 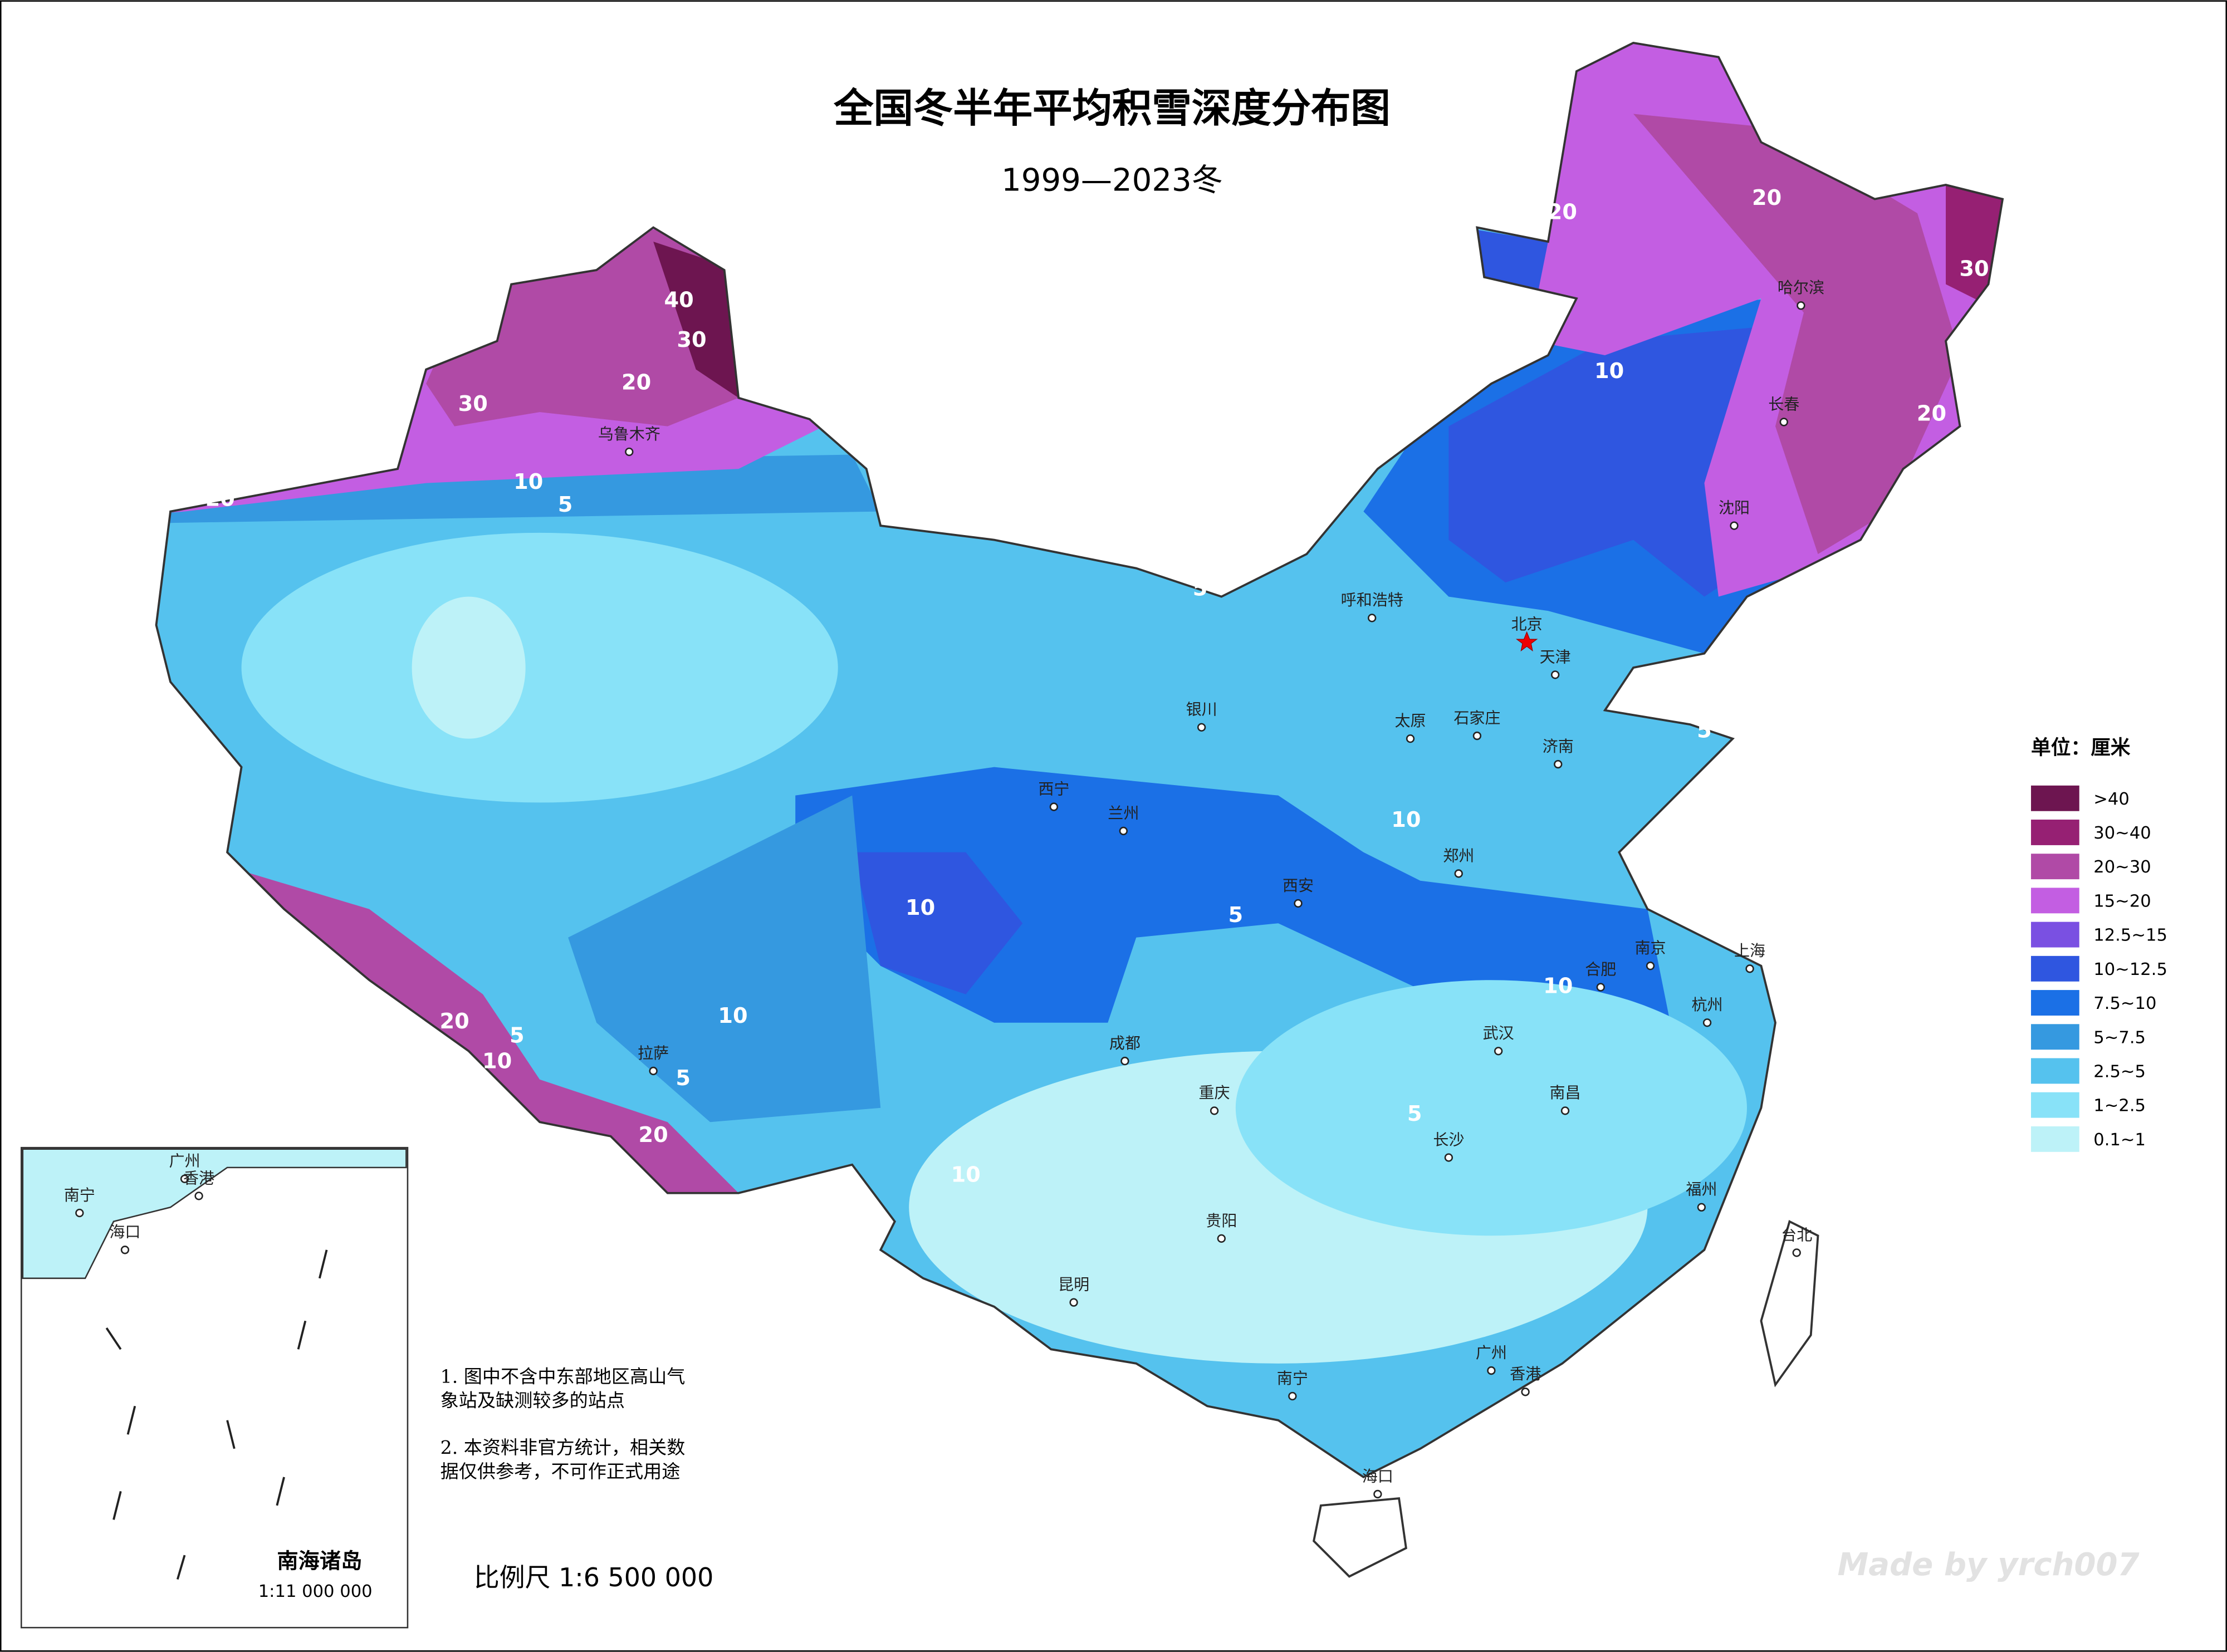 What do you see at coordinates (2122, 833) in the screenshot?
I see `legend-label: 30~40` at bounding box center [2122, 833].